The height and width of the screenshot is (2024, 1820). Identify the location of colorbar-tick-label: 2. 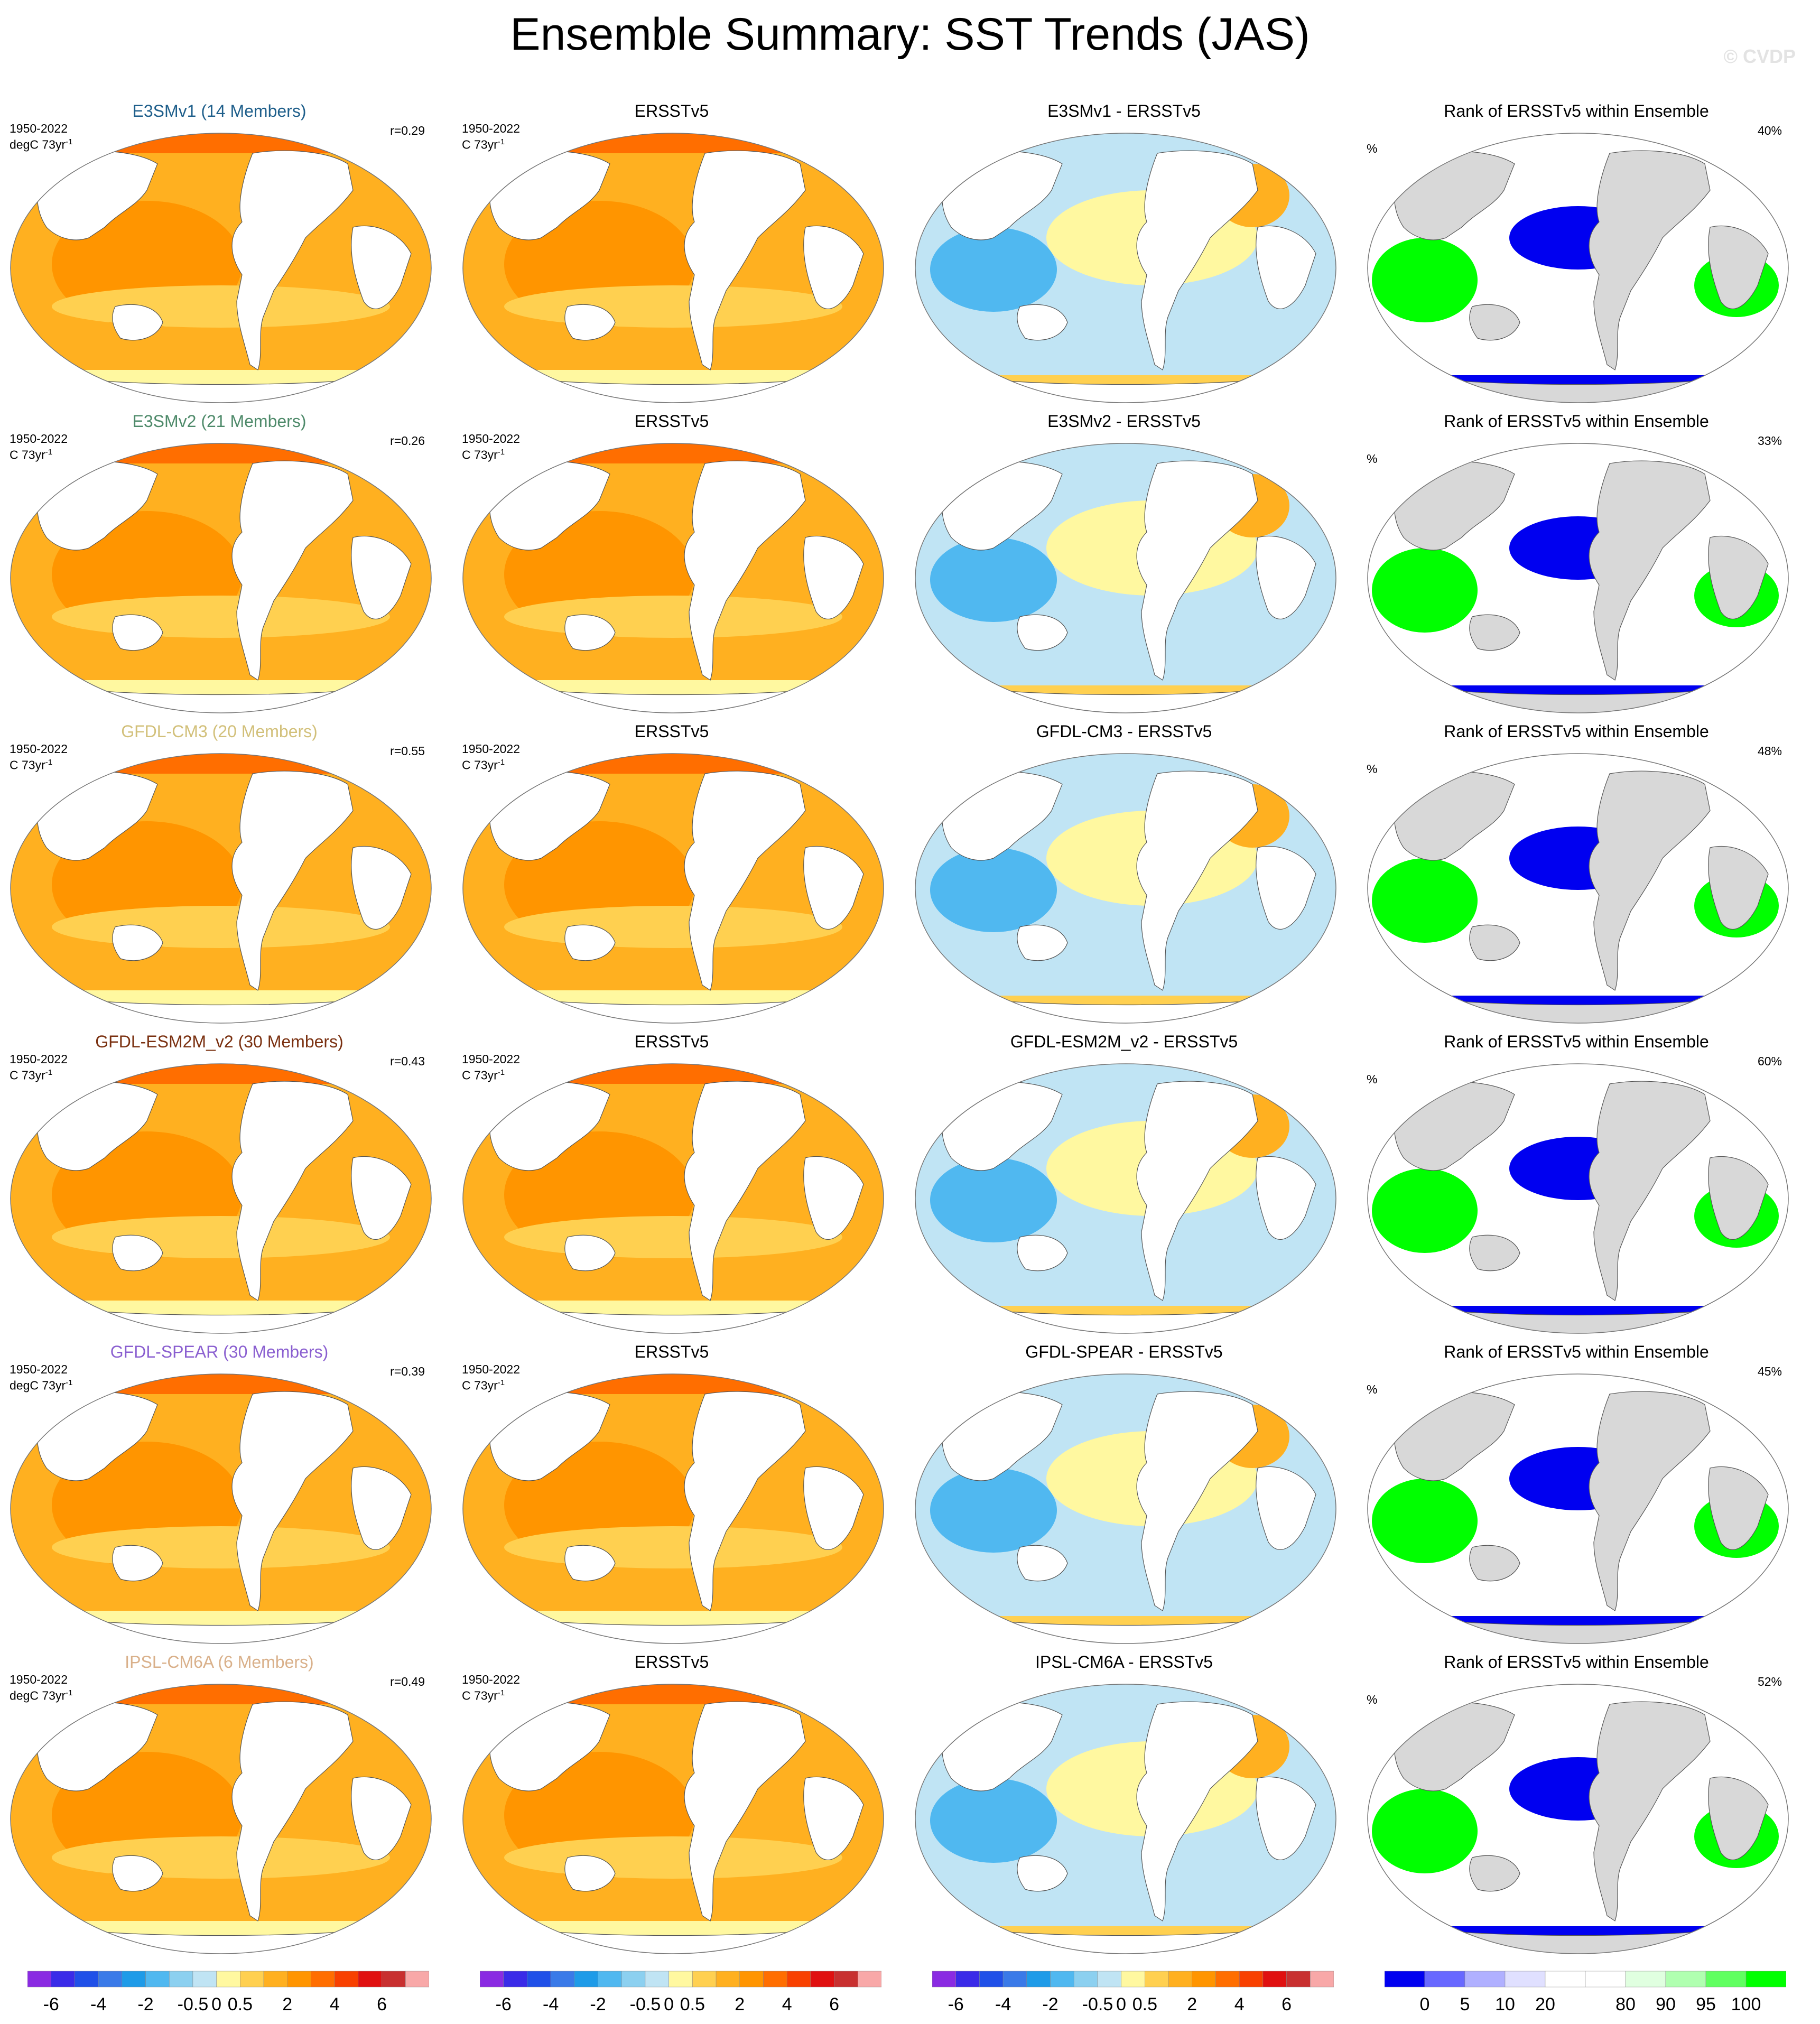
(740, 2004).